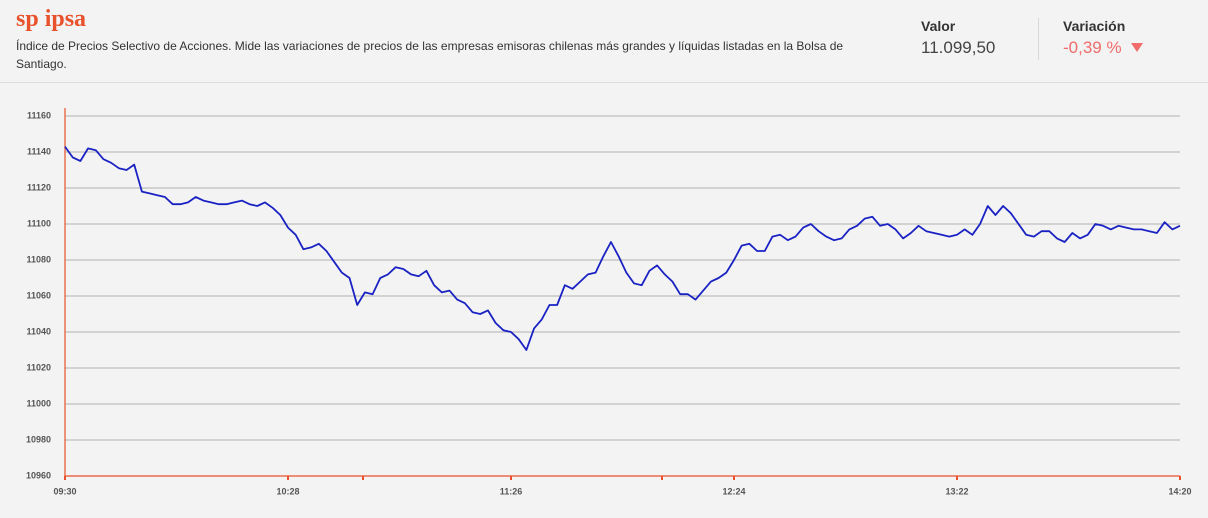 Image resolution: width=1208 pixels, height=518 pixels. I want to click on x-tick-label: 12:24, so click(733, 491).